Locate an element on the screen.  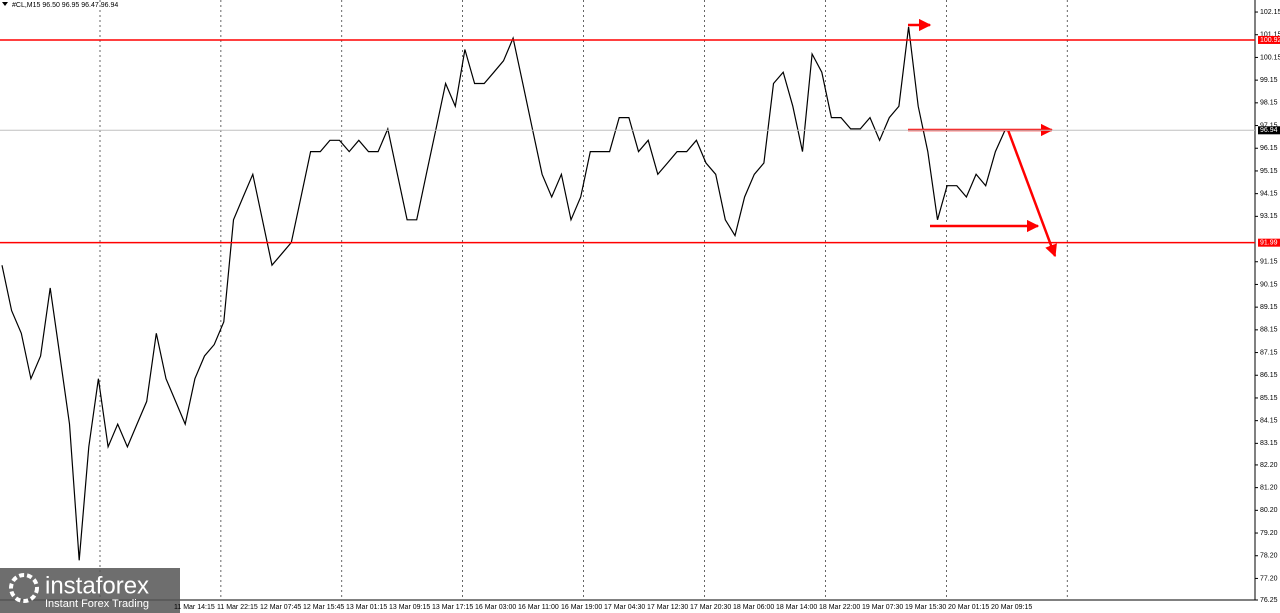
x-tick-label: 13 Mar 09:15 is located at coordinates (409, 607).